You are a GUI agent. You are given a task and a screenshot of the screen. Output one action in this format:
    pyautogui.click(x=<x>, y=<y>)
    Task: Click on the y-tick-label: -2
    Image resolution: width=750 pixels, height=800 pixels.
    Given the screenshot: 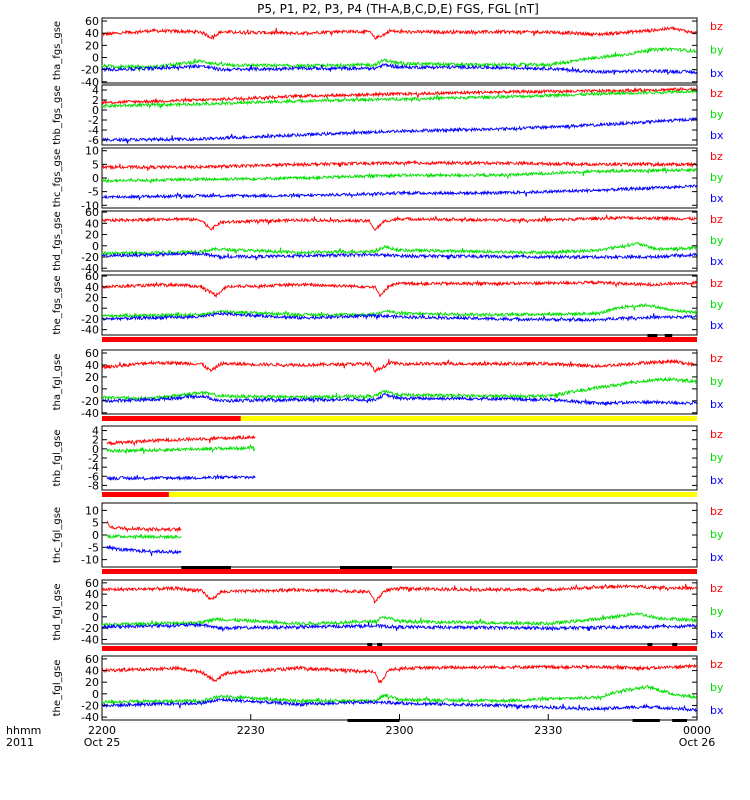 What is the action you would take?
    pyautogui.click(x=93, y=458)
    